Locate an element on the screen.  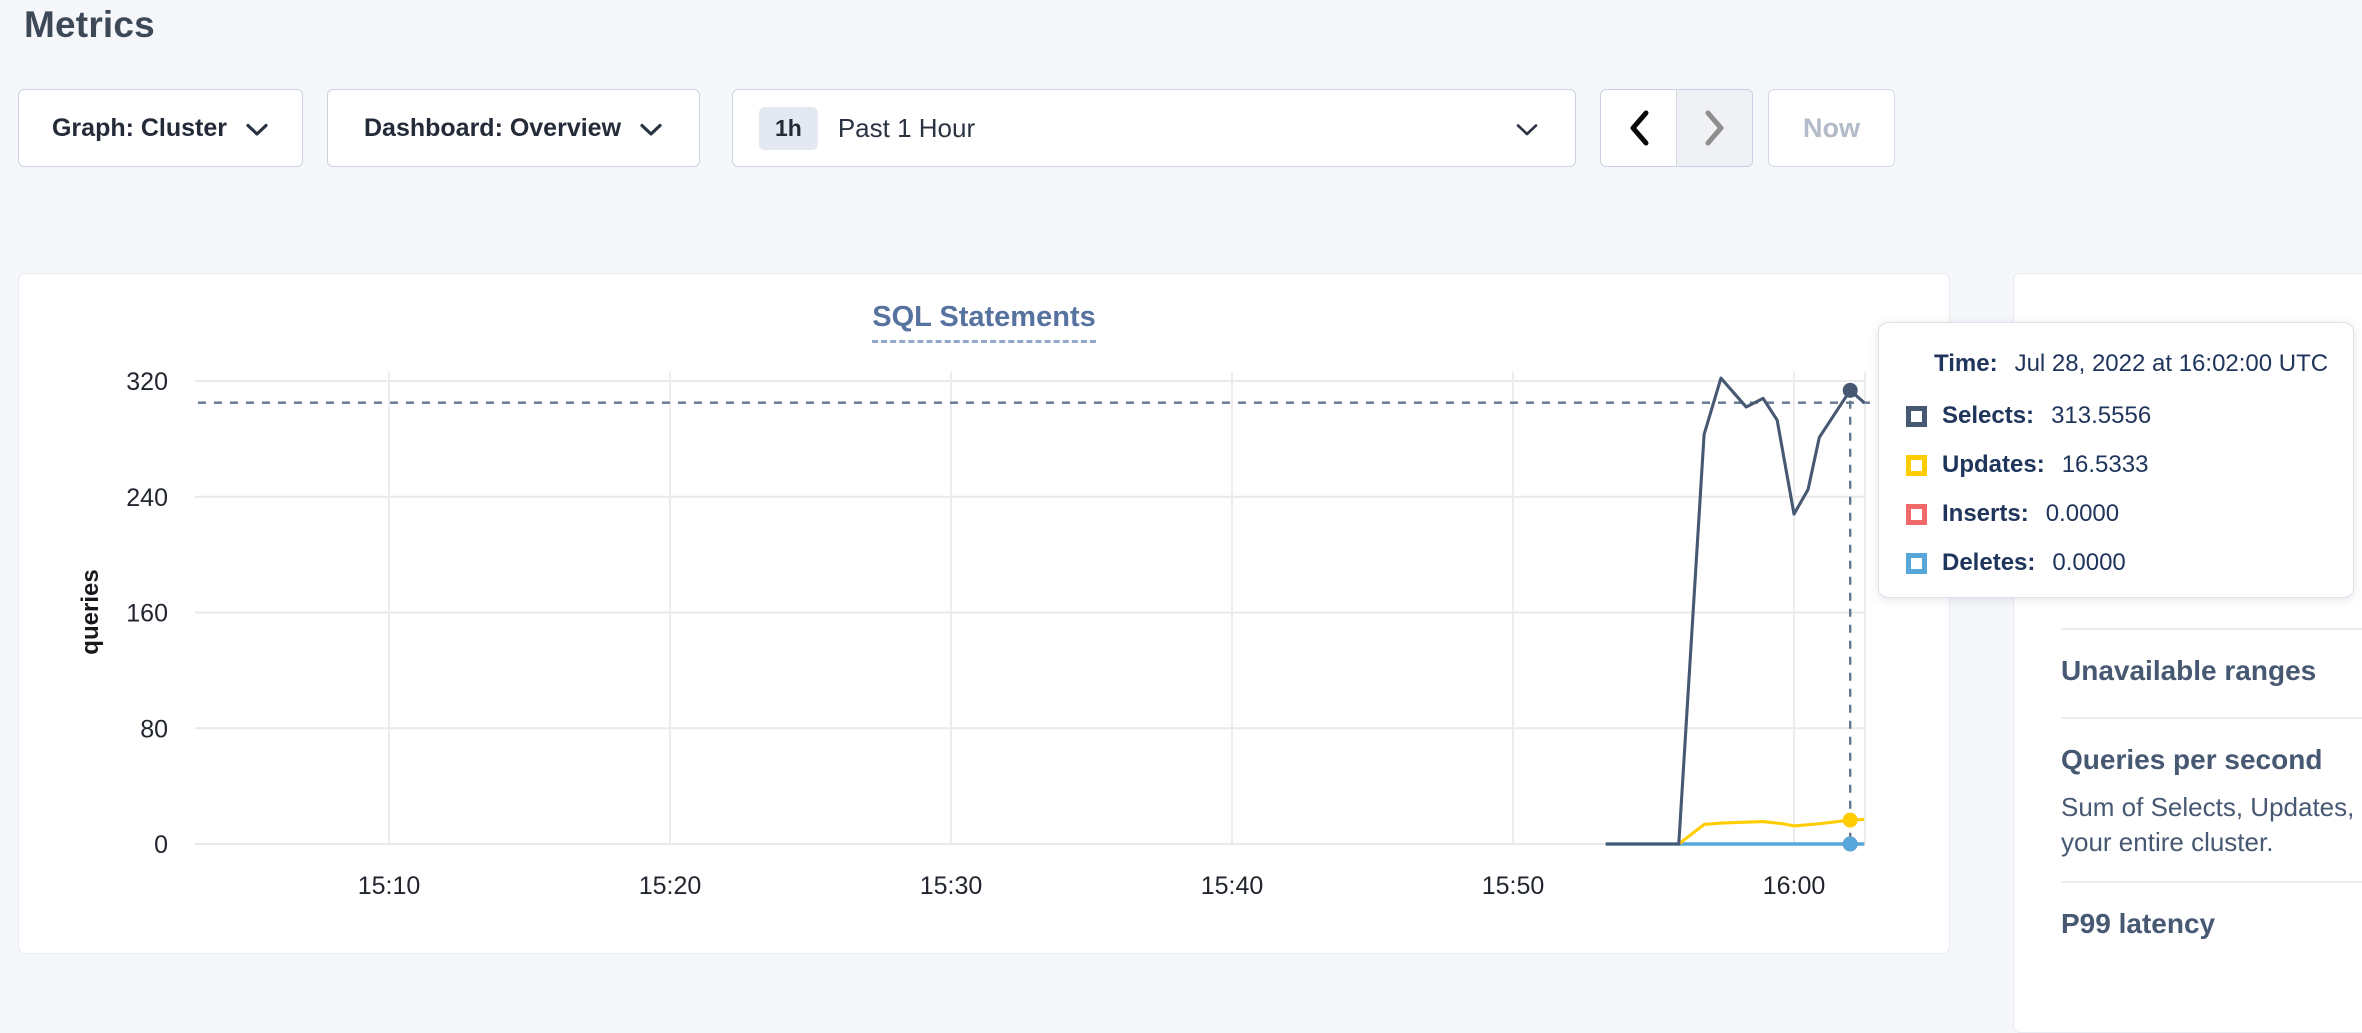
x-axis-tick-label: 15:10 is located at coordinates (389, 886).